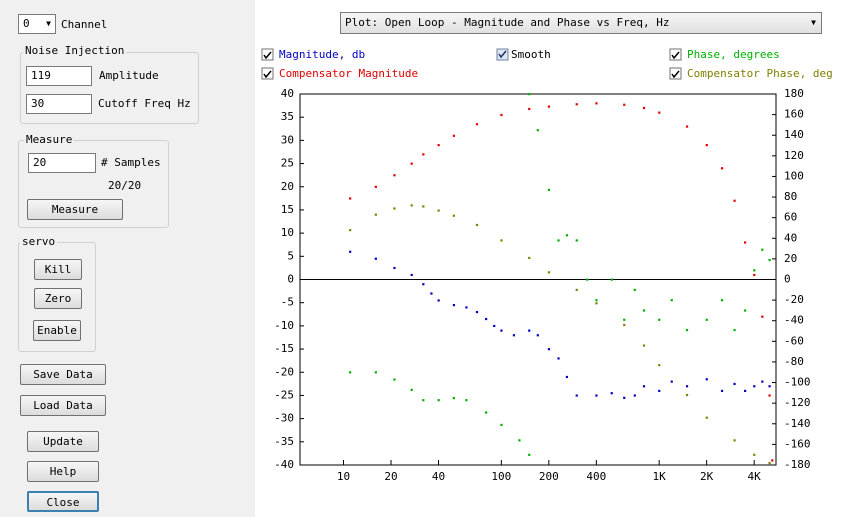 The width and height of the screenshot is (841, 517). I want to click on kill-button: Kill, so click(58, 269).